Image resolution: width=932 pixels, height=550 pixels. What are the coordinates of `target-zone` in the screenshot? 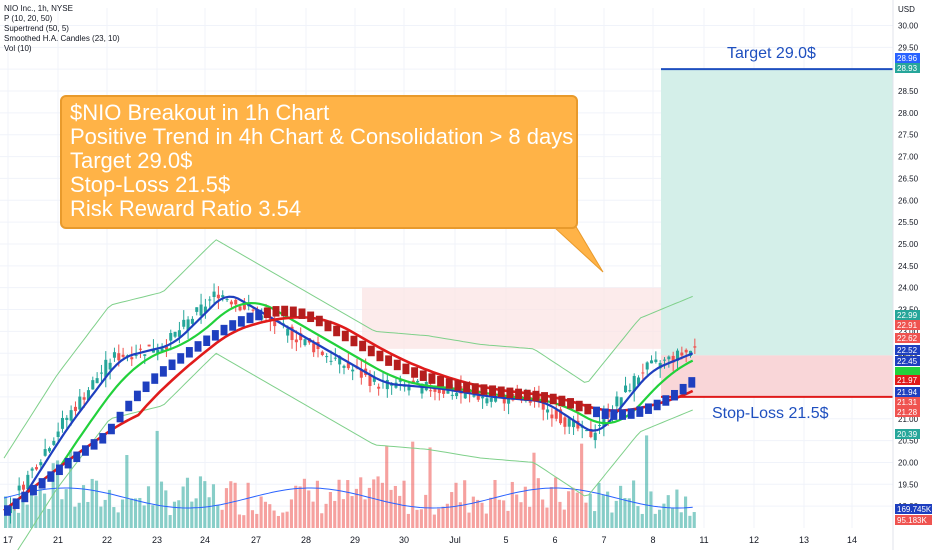 It's located at (777, 212).